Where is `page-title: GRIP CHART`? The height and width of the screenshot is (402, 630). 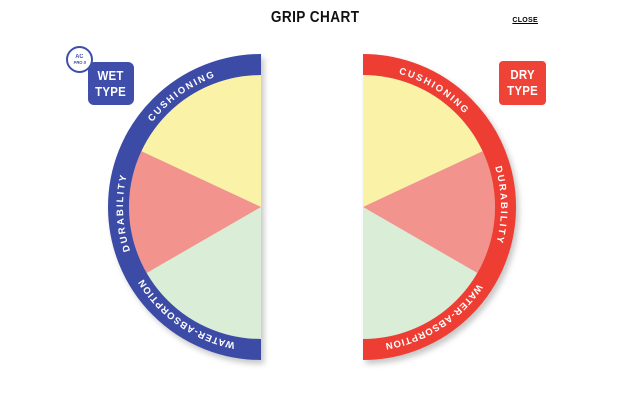
page-title: GRIP CHART is located at coordinates (315, 18).